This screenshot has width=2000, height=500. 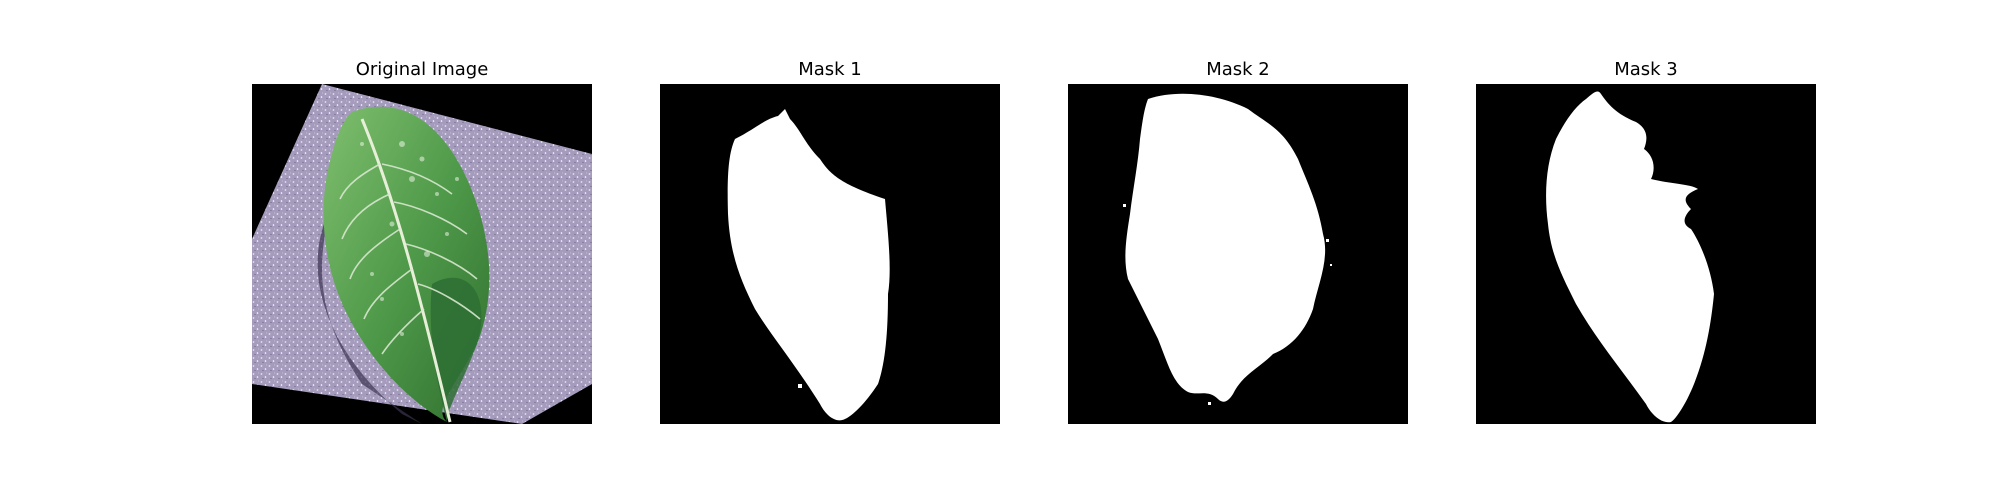 I want to click on panel-title-mask-3: Mask 3, so click(x=1646, y=69).